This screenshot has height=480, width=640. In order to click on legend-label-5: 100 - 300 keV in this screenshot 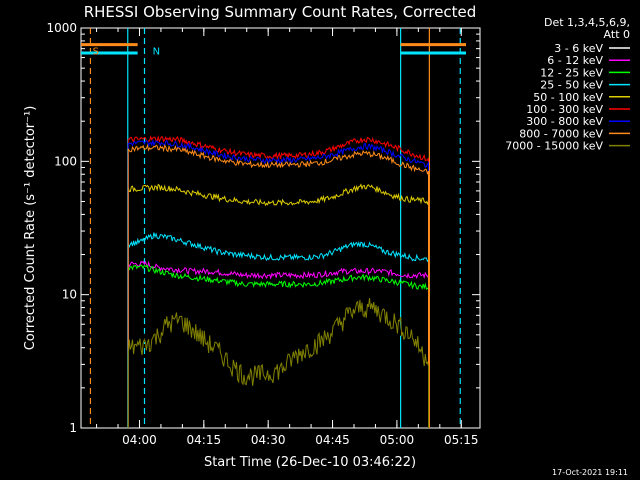, I will do `click(564, 109)`.